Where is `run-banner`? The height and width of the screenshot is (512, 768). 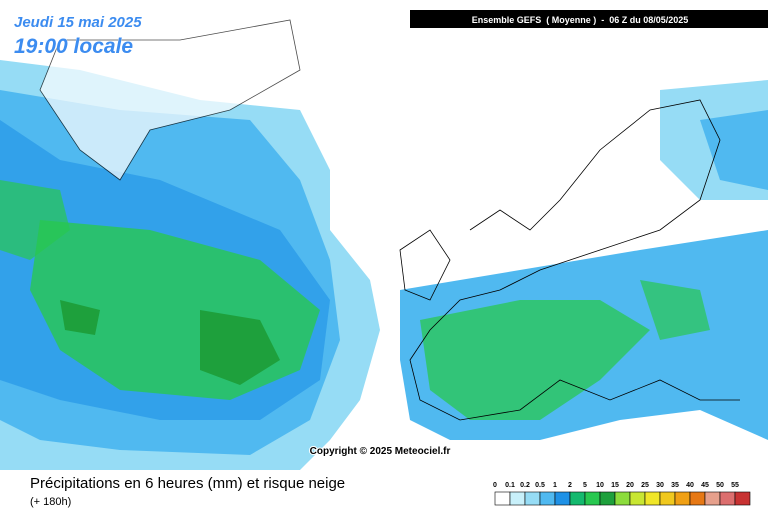
run-banner is located at coordinates (589, 19).